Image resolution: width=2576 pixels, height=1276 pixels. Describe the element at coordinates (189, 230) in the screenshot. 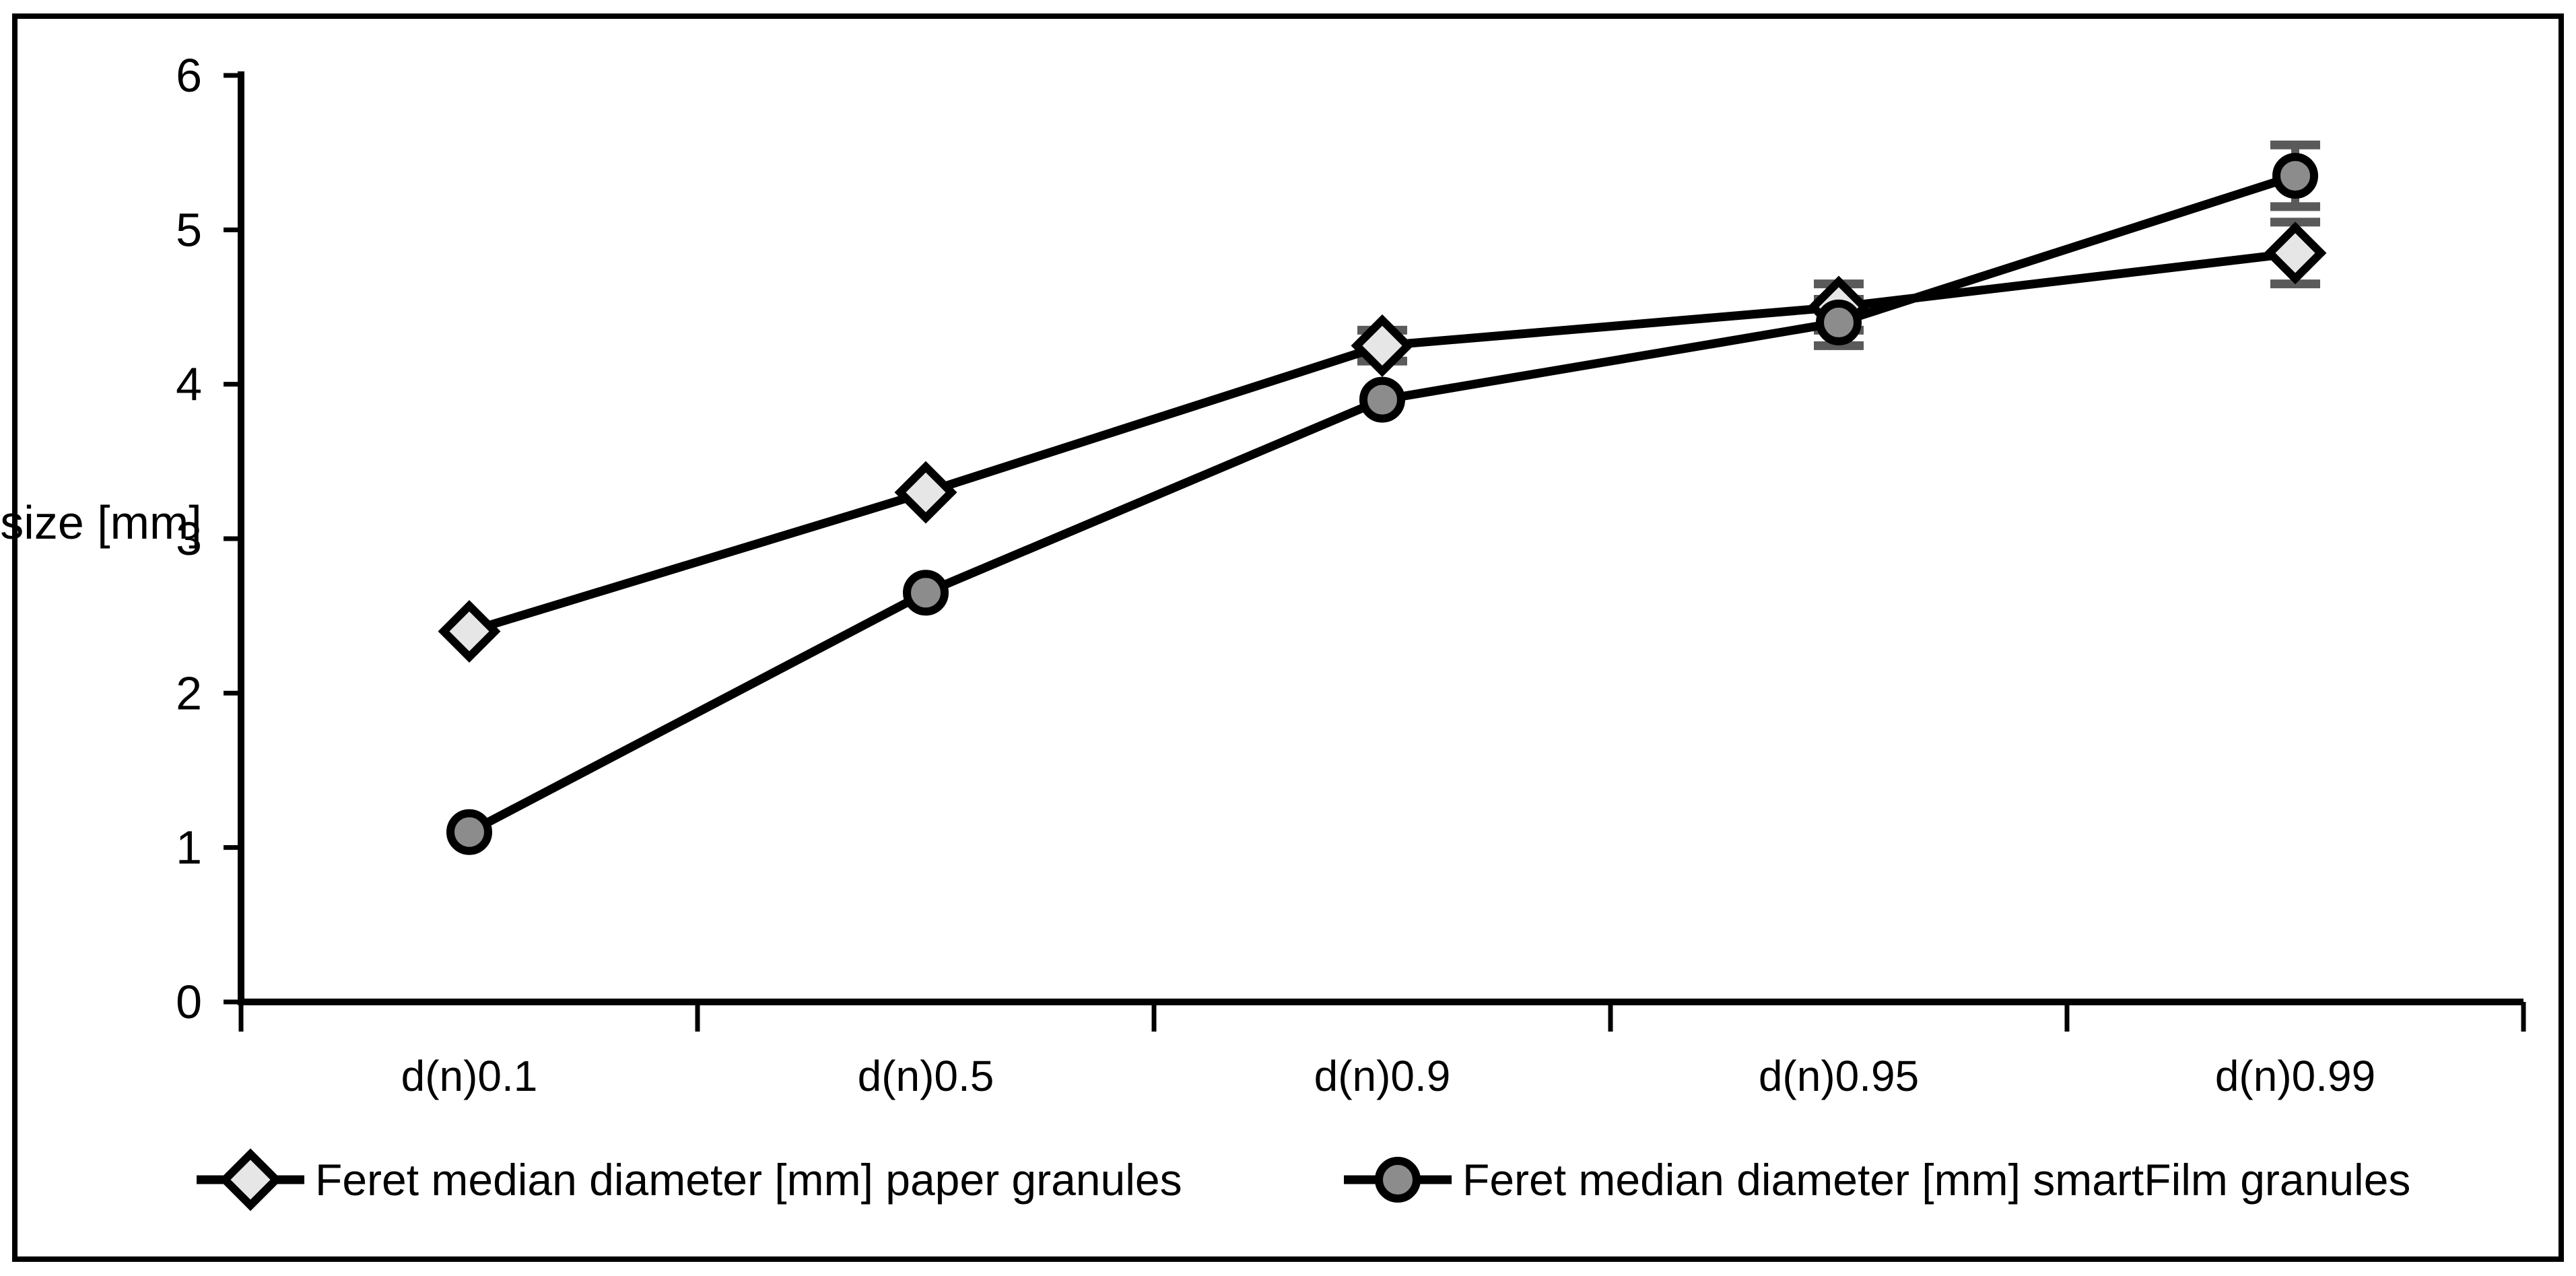

I see `y-tick-label: 5` at that location.